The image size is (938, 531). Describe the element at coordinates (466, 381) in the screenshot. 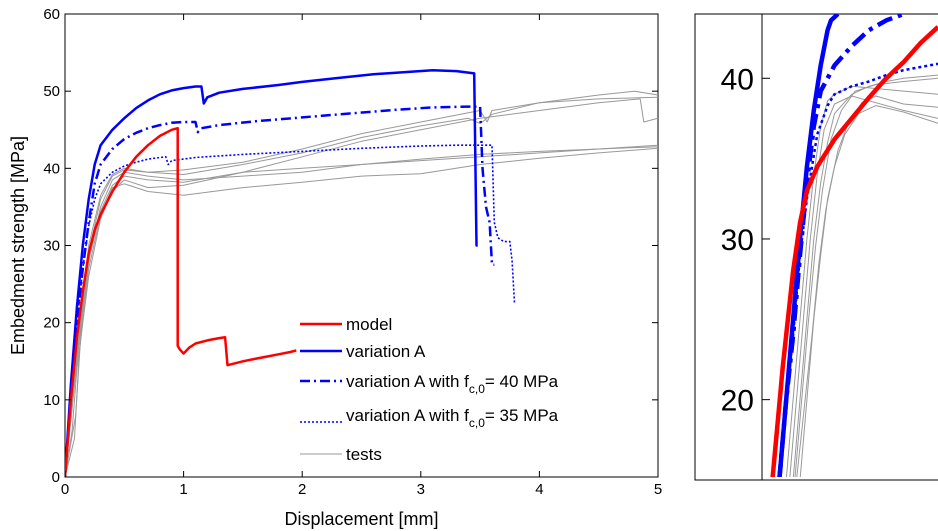

I see `legend-sym-40: f` at that location.